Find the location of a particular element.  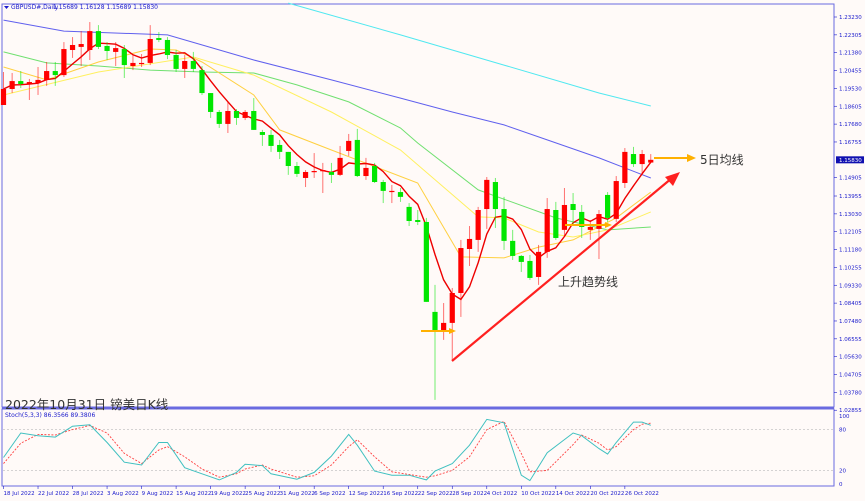

dropdown-triangle-icon is located at coordinates (6, 7).